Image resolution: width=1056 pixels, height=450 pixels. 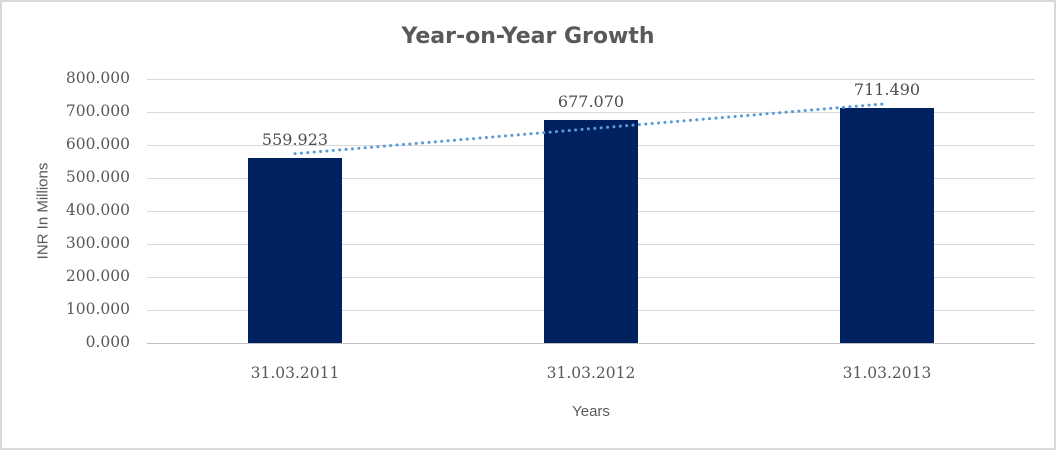 I want to click on y-tick-label: 100.000, so click(x=97, y=309).